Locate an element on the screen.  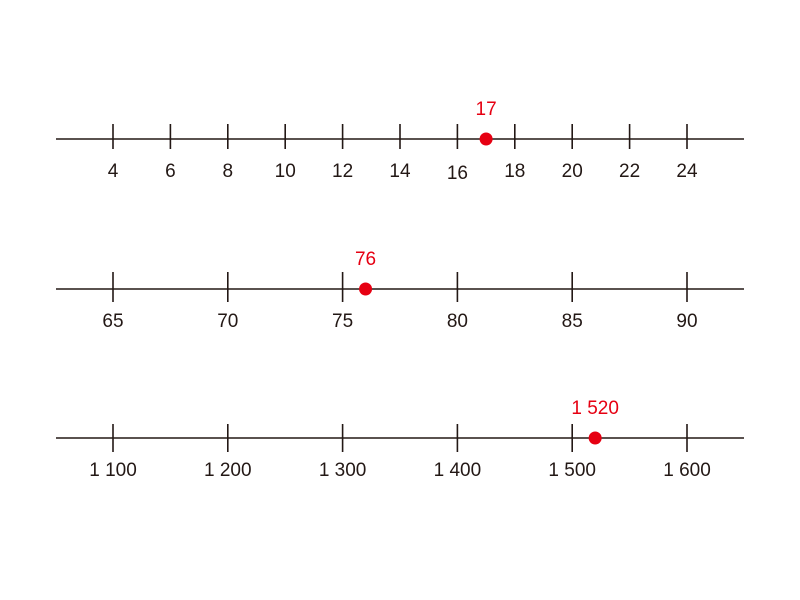
tick-label: 14 is located at coordinates (400, 171).